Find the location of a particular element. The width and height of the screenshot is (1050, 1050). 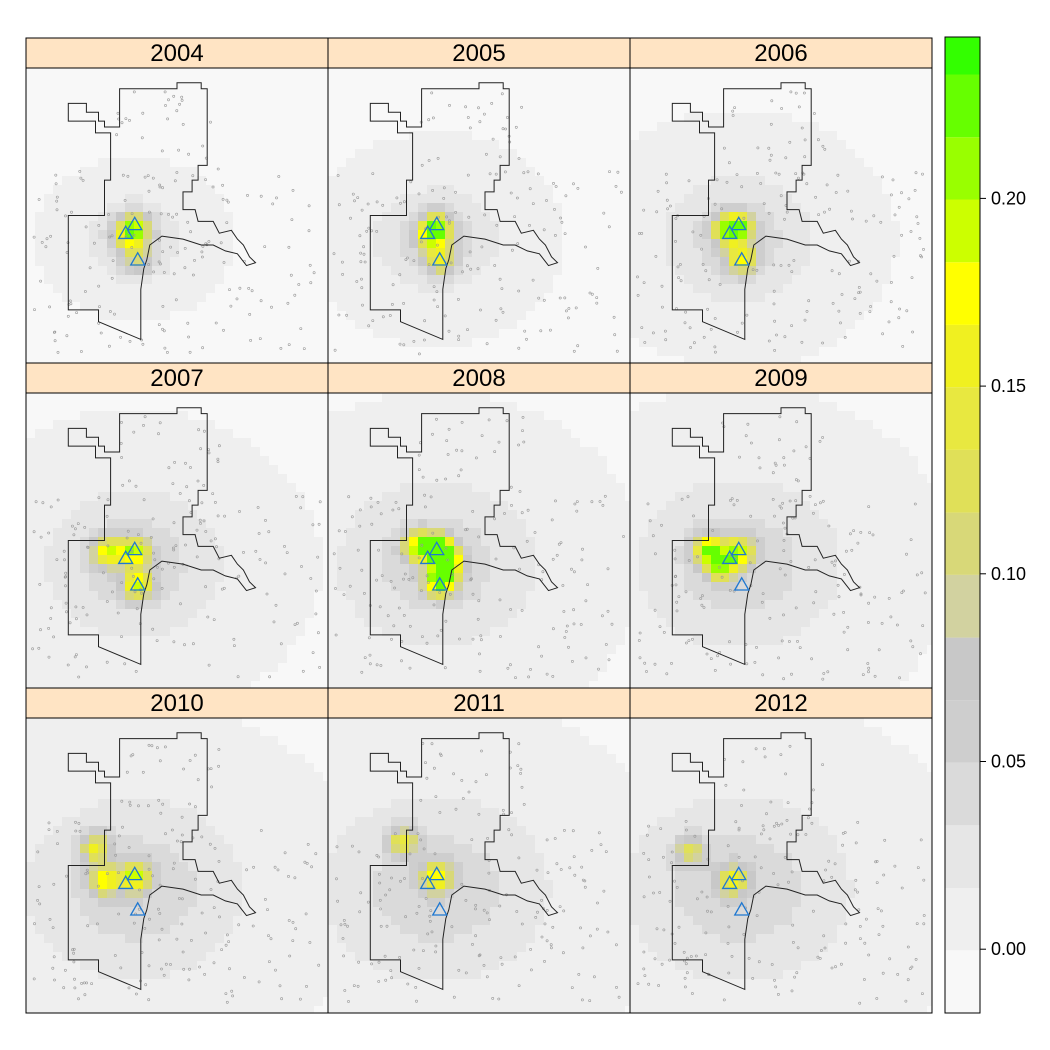

city-boundary is located at coordinates (464, 536).